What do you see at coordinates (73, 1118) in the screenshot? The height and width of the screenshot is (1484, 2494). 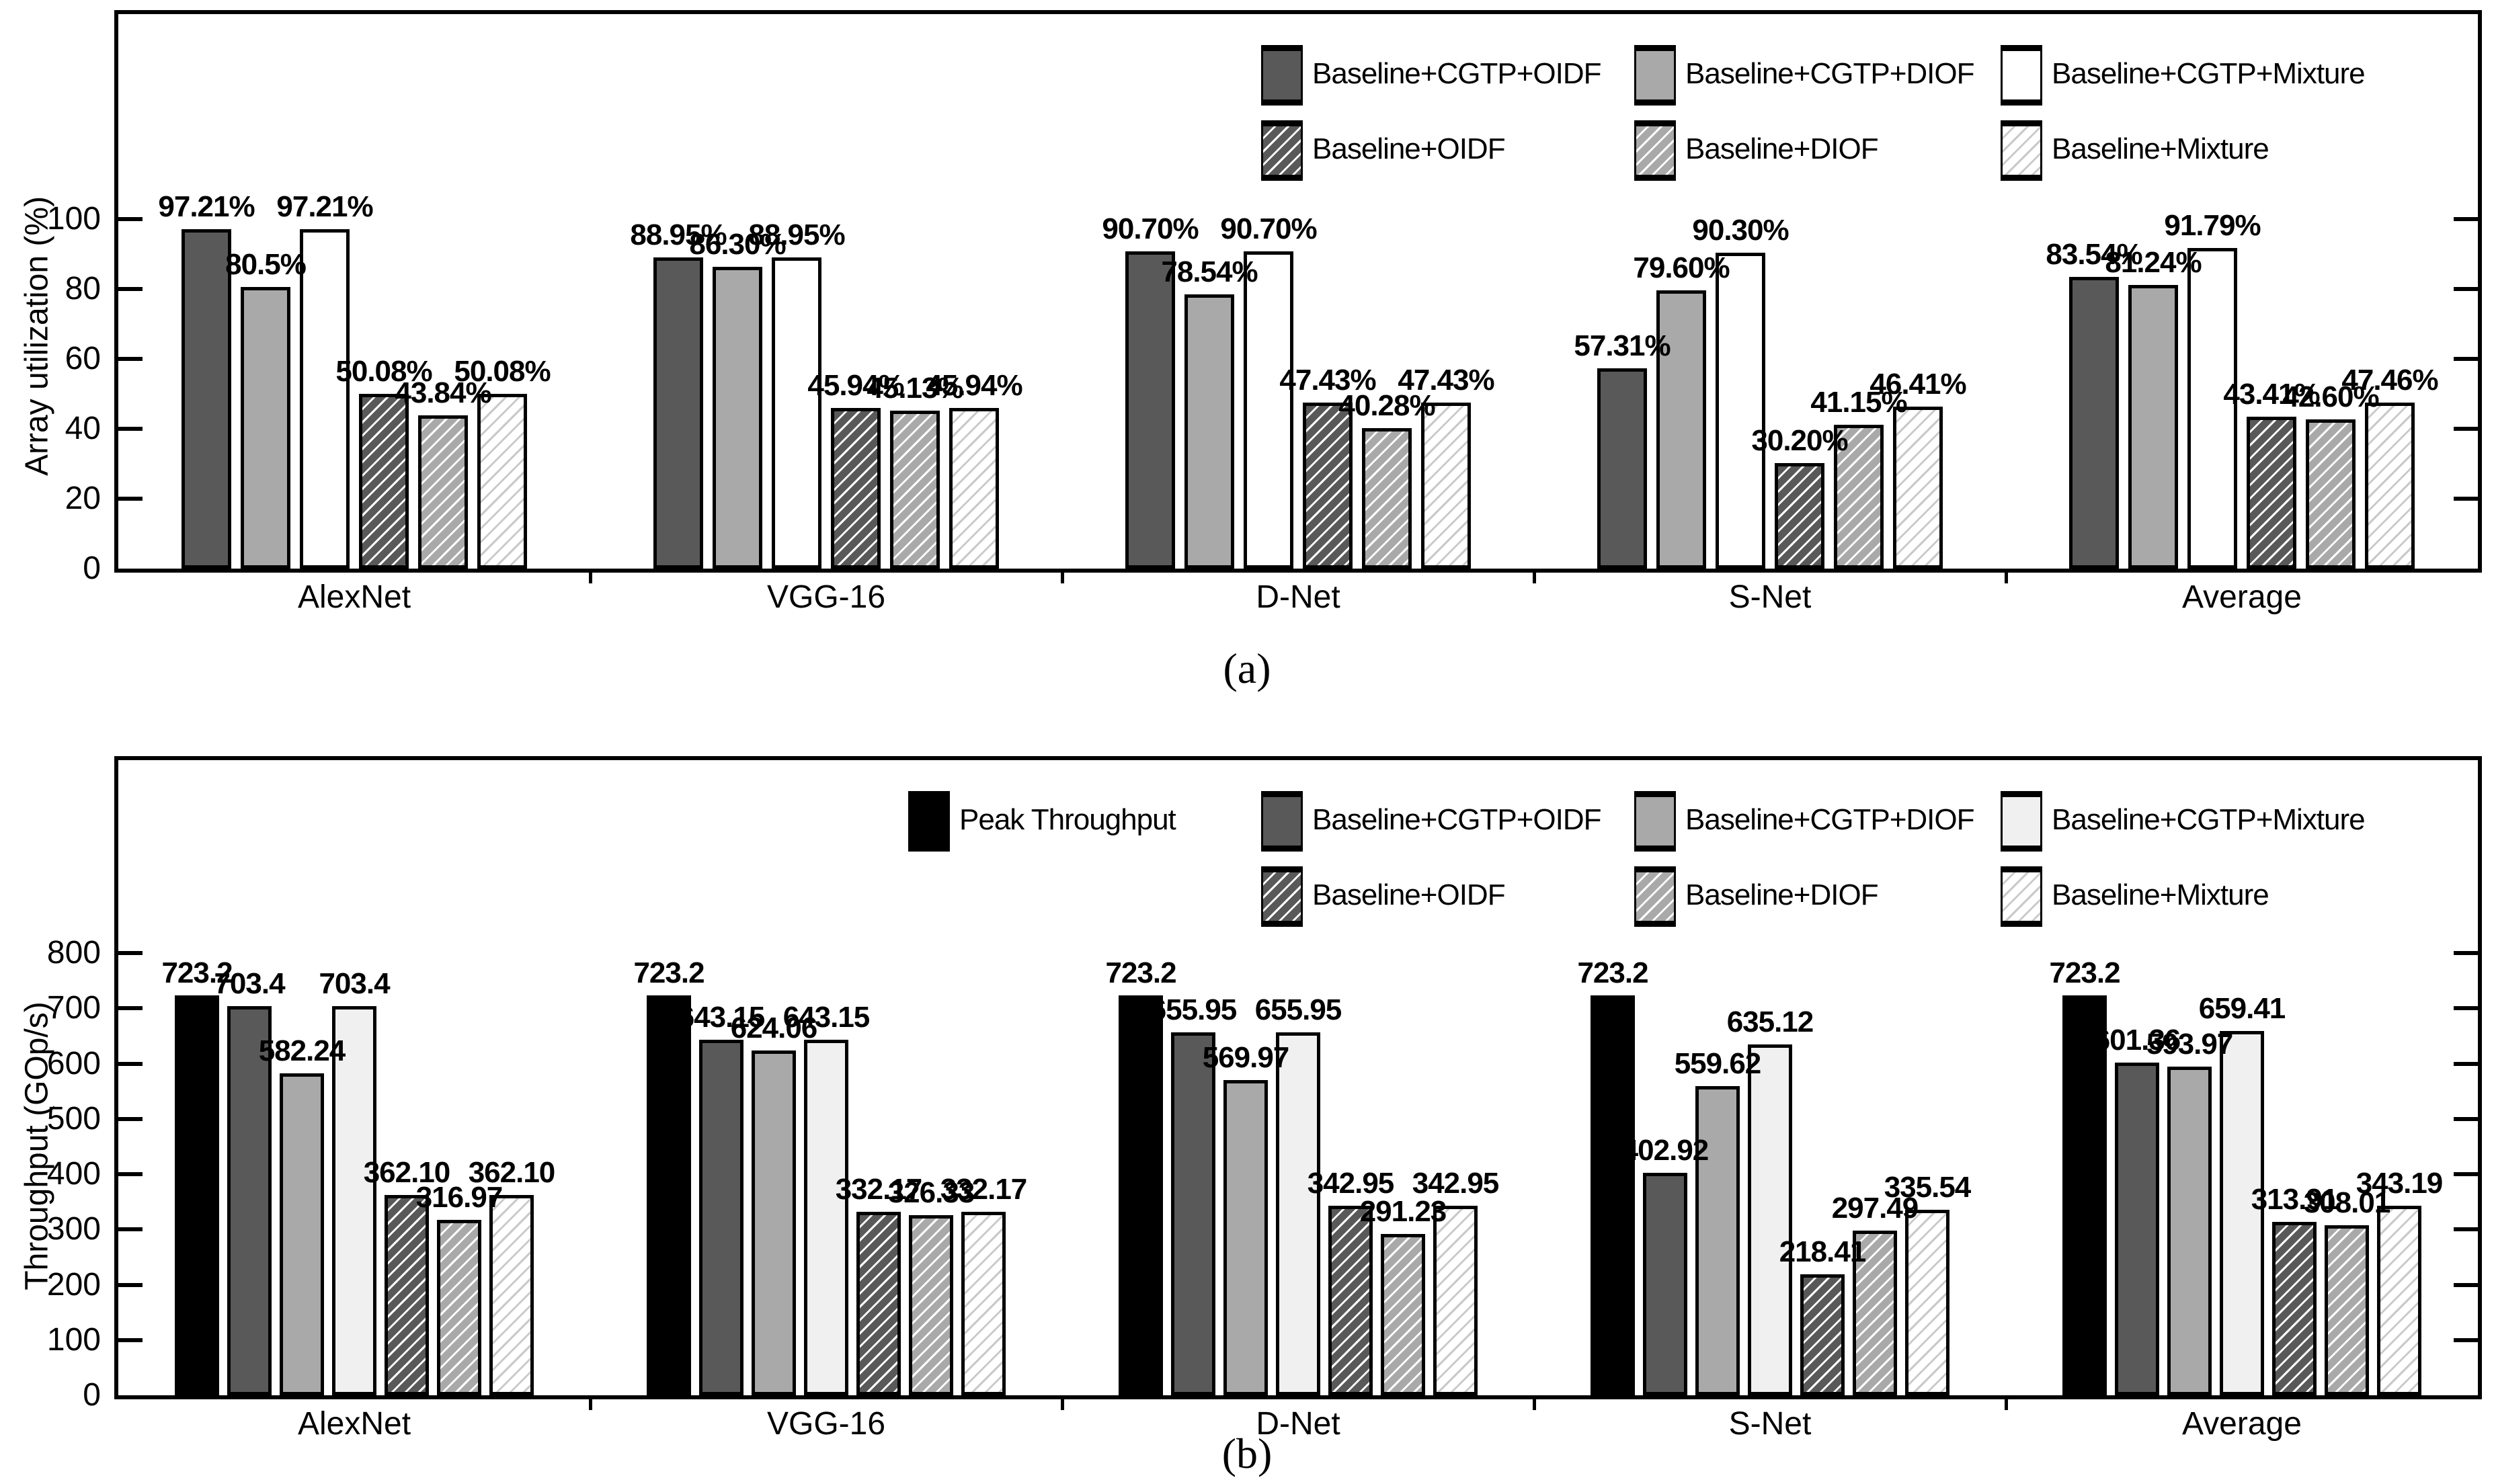 I see `y-axis-tick-label: 500` at bounding box center [73, 1118].